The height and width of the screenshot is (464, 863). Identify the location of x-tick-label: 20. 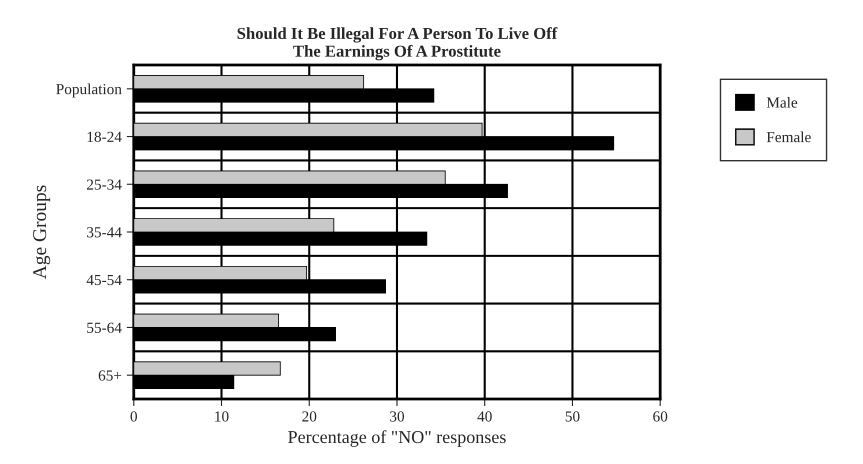
(309, 416).